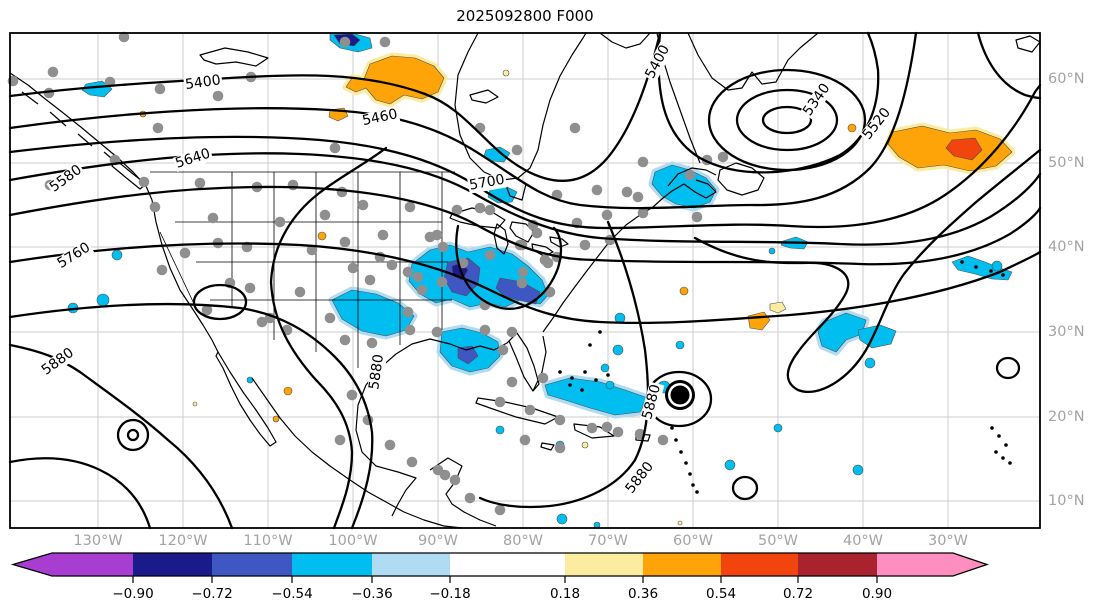  What do you see at coordinates (32, 564) in the screenshot?
I see `colorbar-arrow-left` at bounding box center [32, 564].